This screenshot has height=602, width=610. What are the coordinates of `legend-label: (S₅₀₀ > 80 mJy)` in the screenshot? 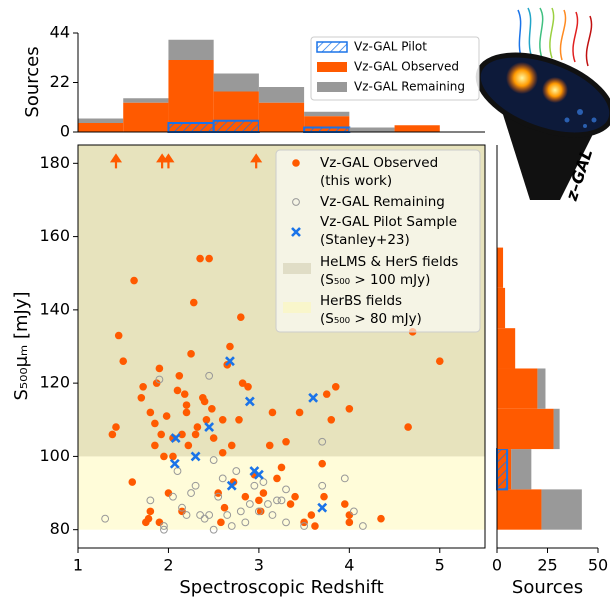 It's located at (371, 319).